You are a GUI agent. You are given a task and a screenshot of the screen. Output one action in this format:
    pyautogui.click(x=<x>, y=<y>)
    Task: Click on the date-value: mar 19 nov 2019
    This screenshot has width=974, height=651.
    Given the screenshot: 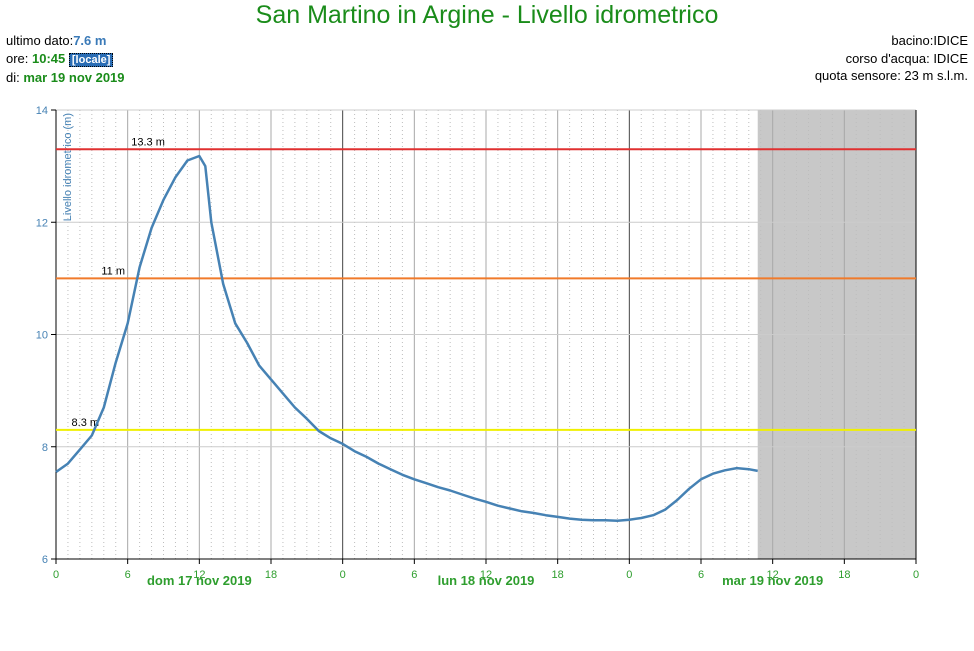 What is the action you would take?
    pyautogui.click(x=74, y=77)
    